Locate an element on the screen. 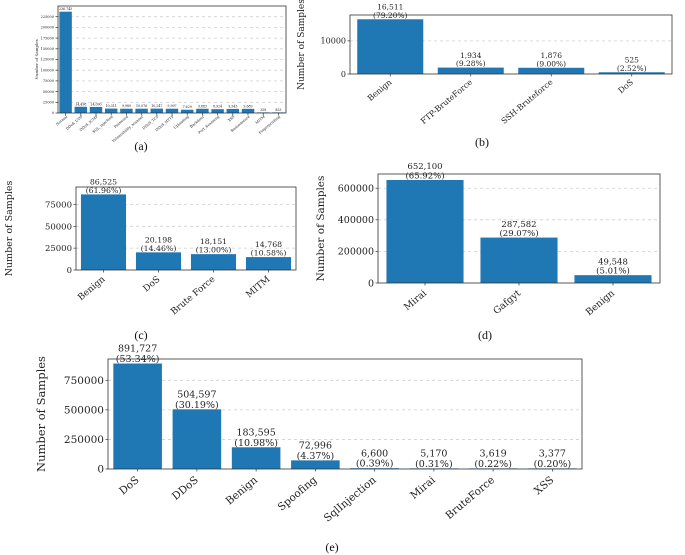 This screenshot has height=555, width=685. bar-ddos-tcp is located at coordinates (157, 110).